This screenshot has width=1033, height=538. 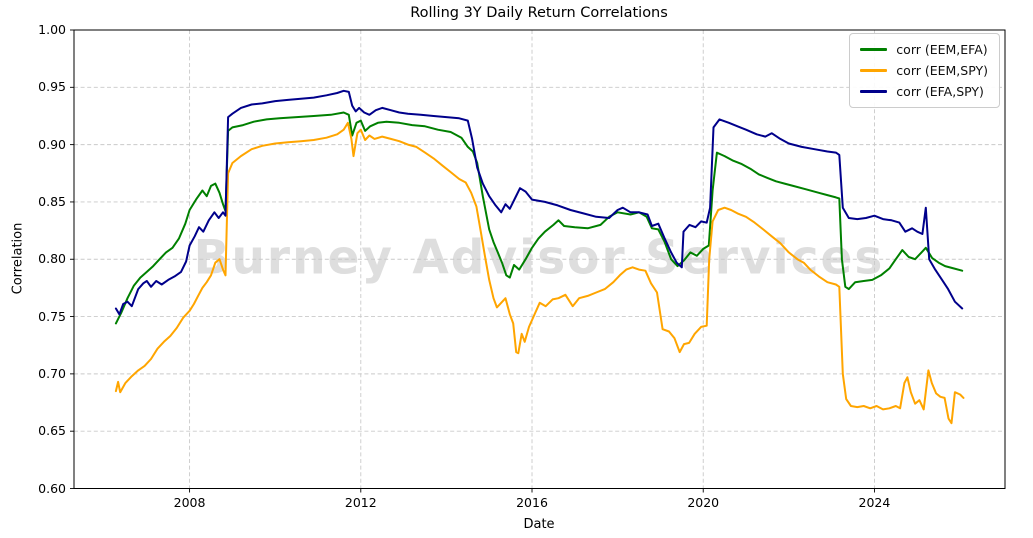 I want to click on legend-label: corr (EEM,SPY), so click(x=942, y=70).